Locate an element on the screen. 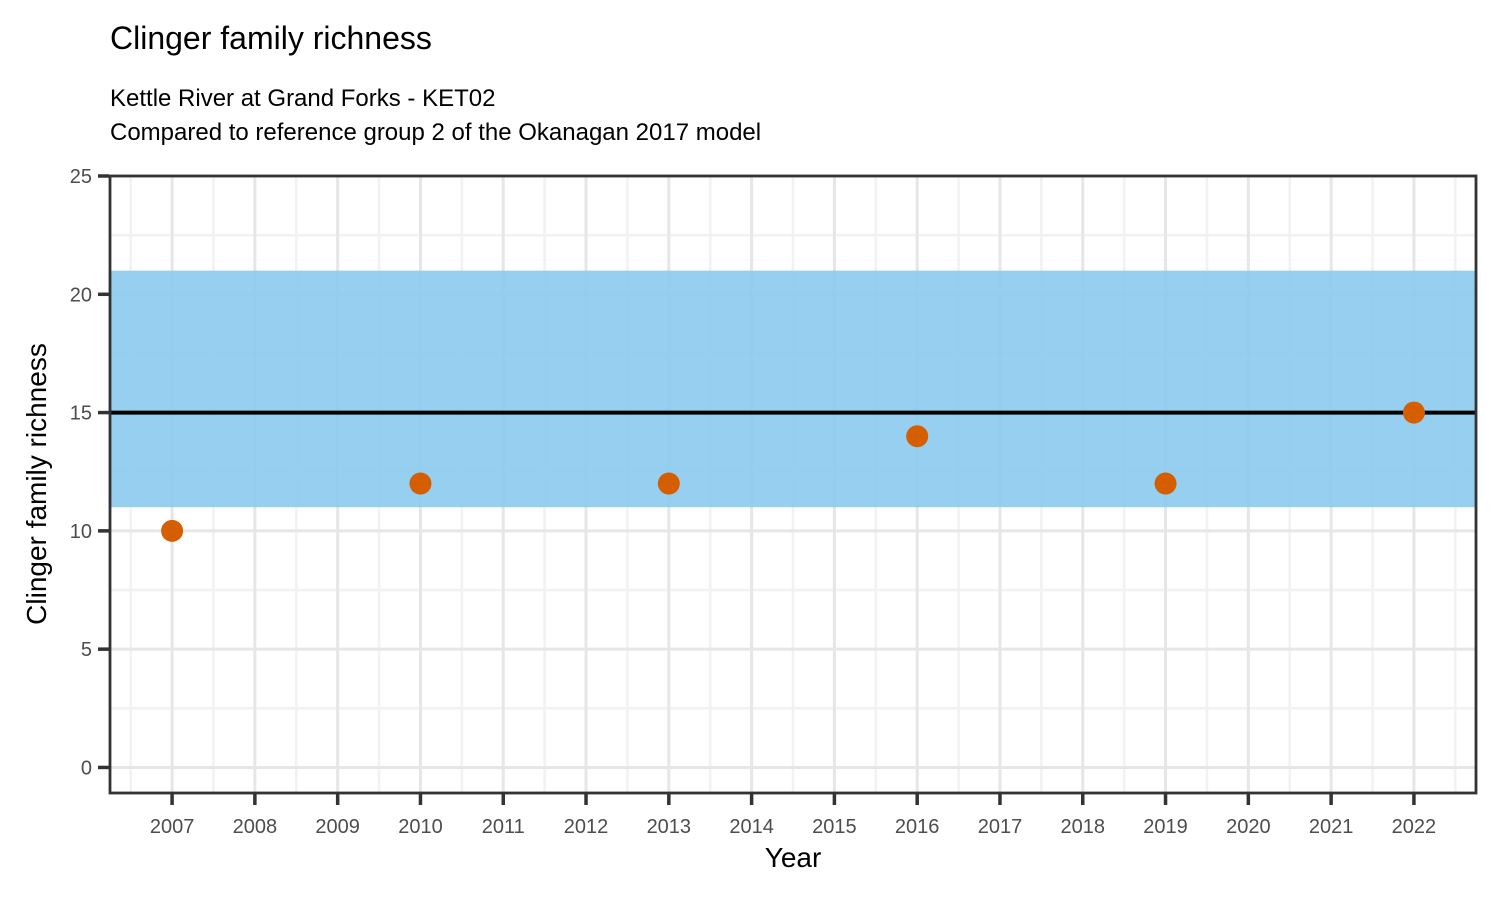 The width and height of the screenshot is (1500, 900). chart-title: Clinger family richness is located at coordinates (271, 38).